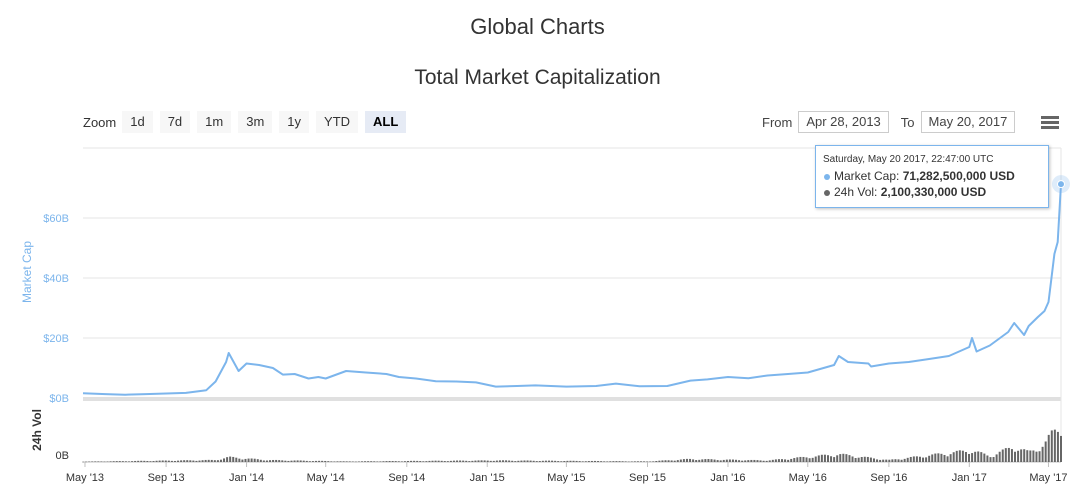  Describe the element at coordinates (843, 122) in the screenshot. I see `from-date-input: Apr 28, 2013` at that location.